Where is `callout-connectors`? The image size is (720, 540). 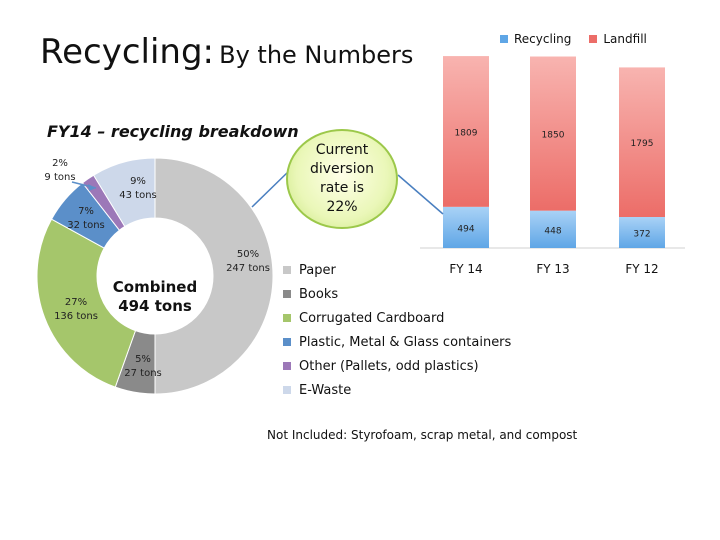 callout-connectors is located at coordinates (347, 192).